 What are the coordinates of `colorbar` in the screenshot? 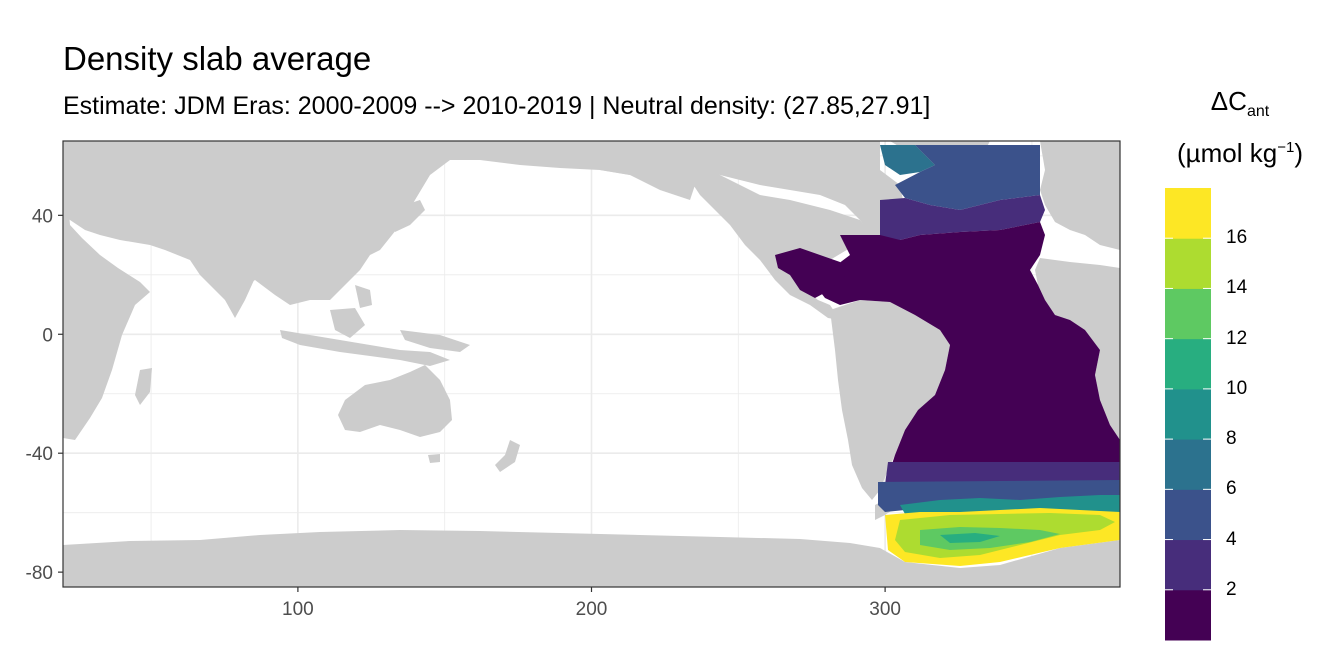 It's located at (1188, 414).